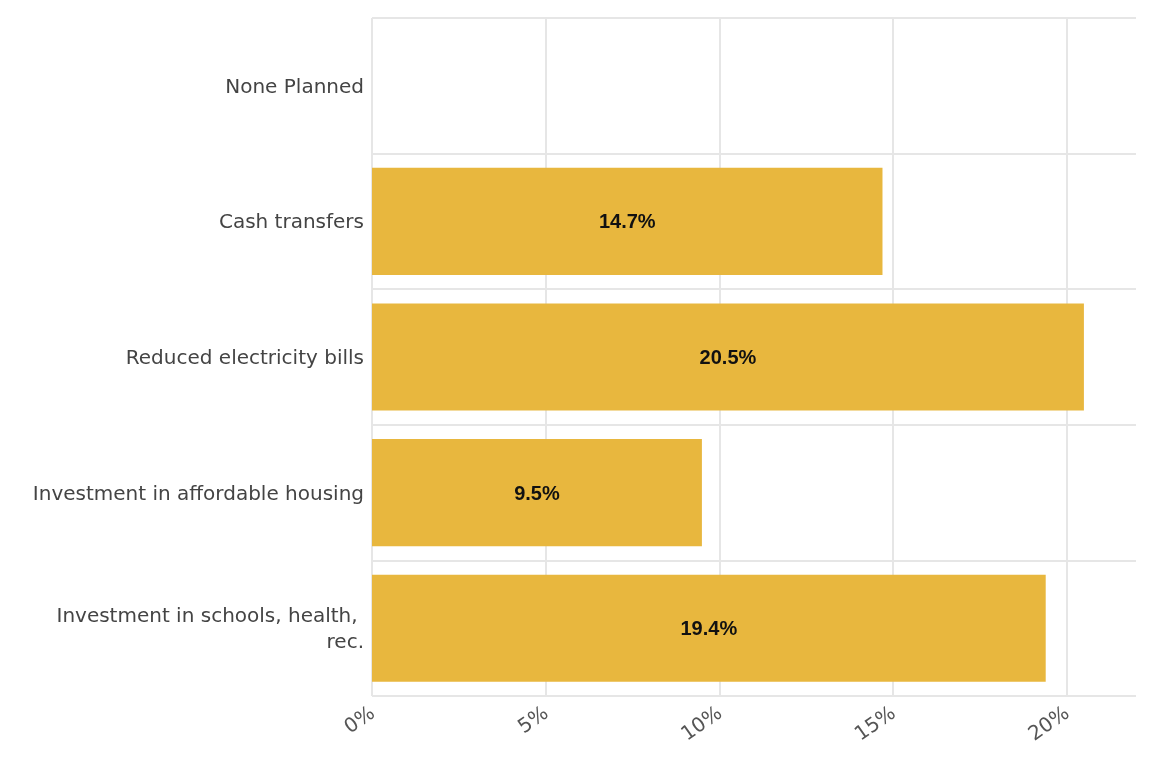 This screenshot has height=762, width=1150. Describe the element at coordinates (532, 719) in the screenshot. I see `x-tick-label: 5%` at that location.